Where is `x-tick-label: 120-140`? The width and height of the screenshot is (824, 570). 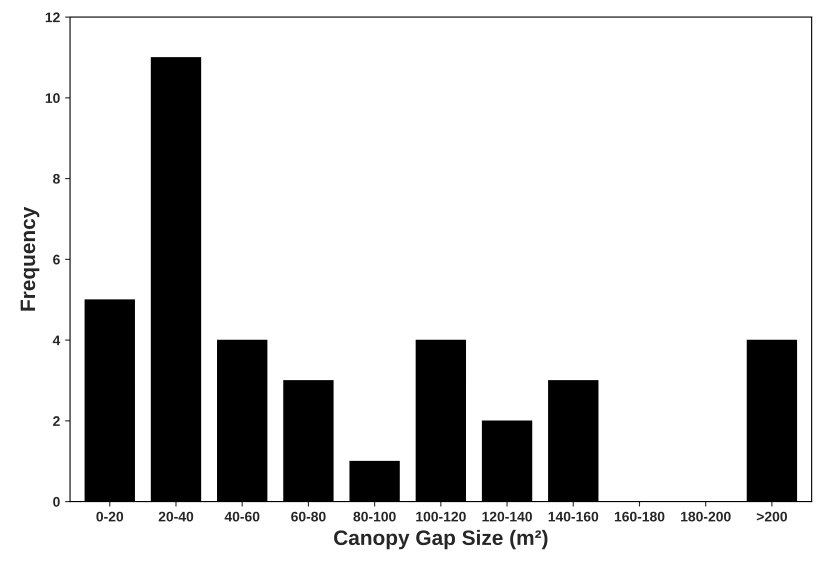 x-tick-label: 120-140 is located at coordinates (507, 517).